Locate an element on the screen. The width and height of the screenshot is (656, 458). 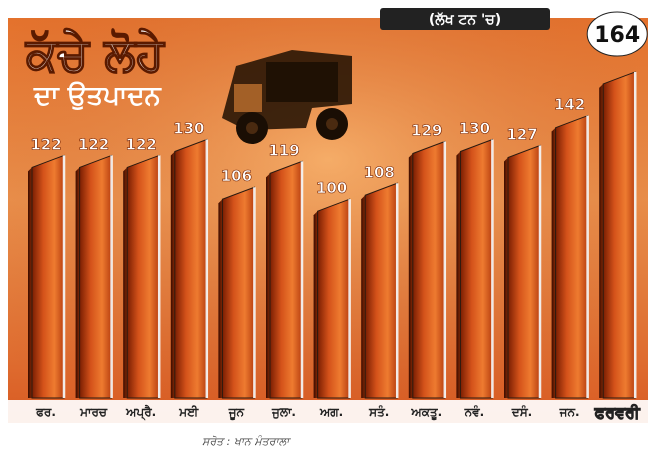
value-label-2: 122 is located at coordinates (141, 144).